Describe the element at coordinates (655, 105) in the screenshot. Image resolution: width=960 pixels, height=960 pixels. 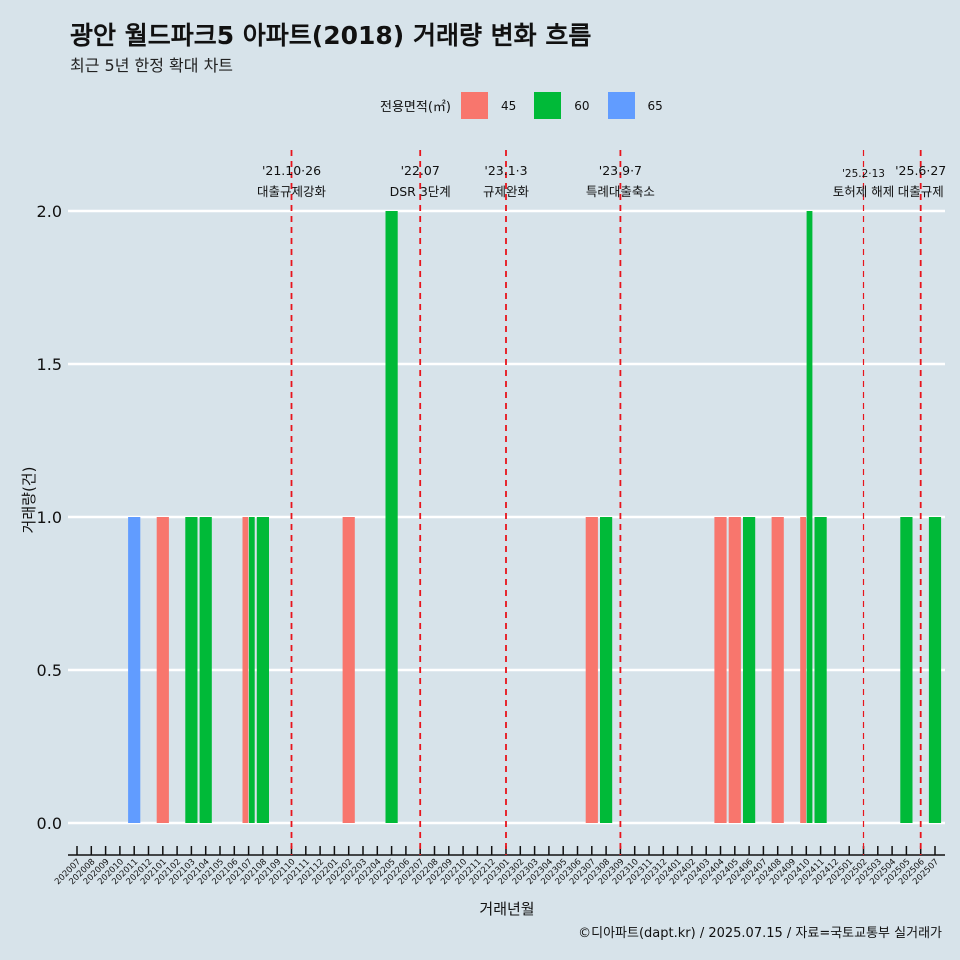
I see `legend-label-65: 65` at that location.